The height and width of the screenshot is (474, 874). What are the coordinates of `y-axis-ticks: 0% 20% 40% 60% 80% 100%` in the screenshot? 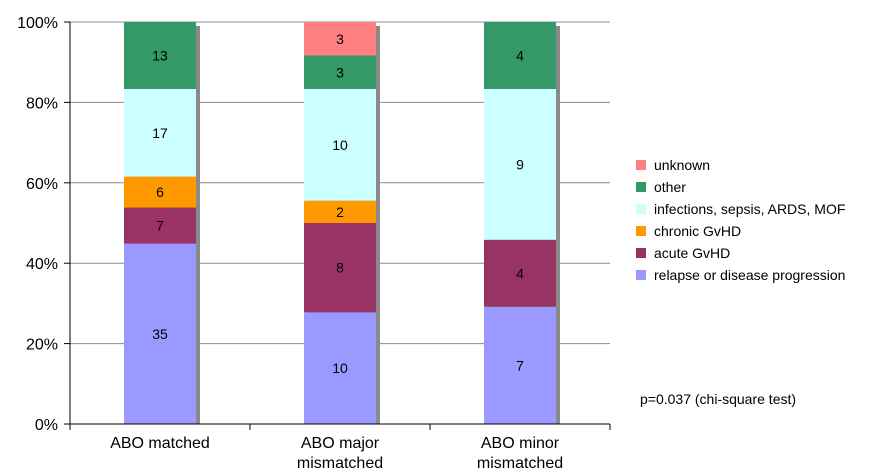 It's located at (43, 224).